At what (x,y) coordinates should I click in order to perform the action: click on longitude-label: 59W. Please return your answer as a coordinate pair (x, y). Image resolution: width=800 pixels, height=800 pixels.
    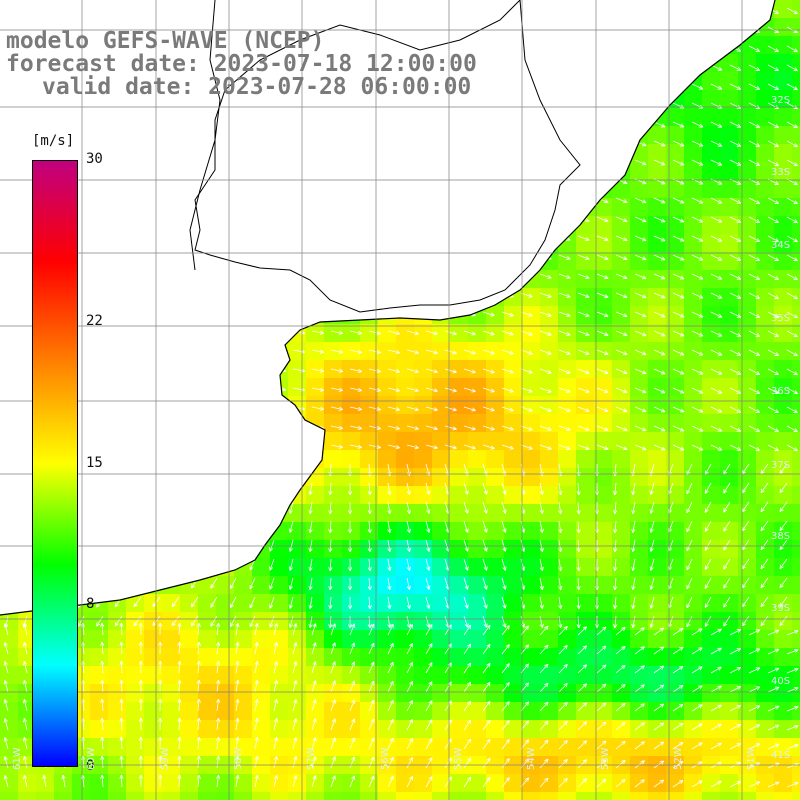
    Looking at the image, I should click on (165, 758).